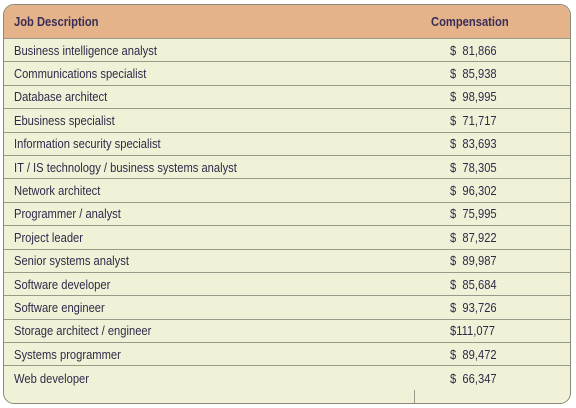  Describe the element at coordinates (287, 238) in the screenshot. I see `table-row: Project leader $ 87,922` at that location.